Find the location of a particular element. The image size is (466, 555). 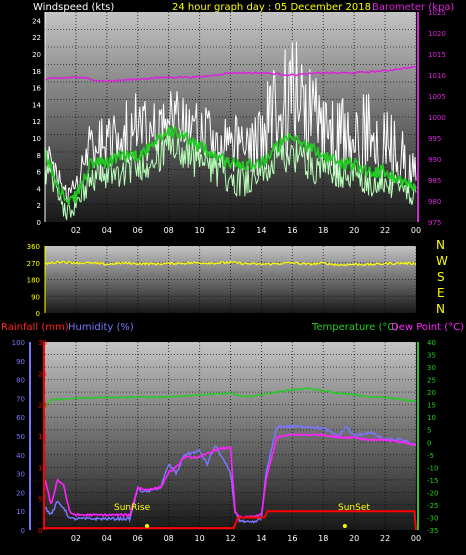

temperature-y-tick-label: -30 is located at coordinates (432, 518).